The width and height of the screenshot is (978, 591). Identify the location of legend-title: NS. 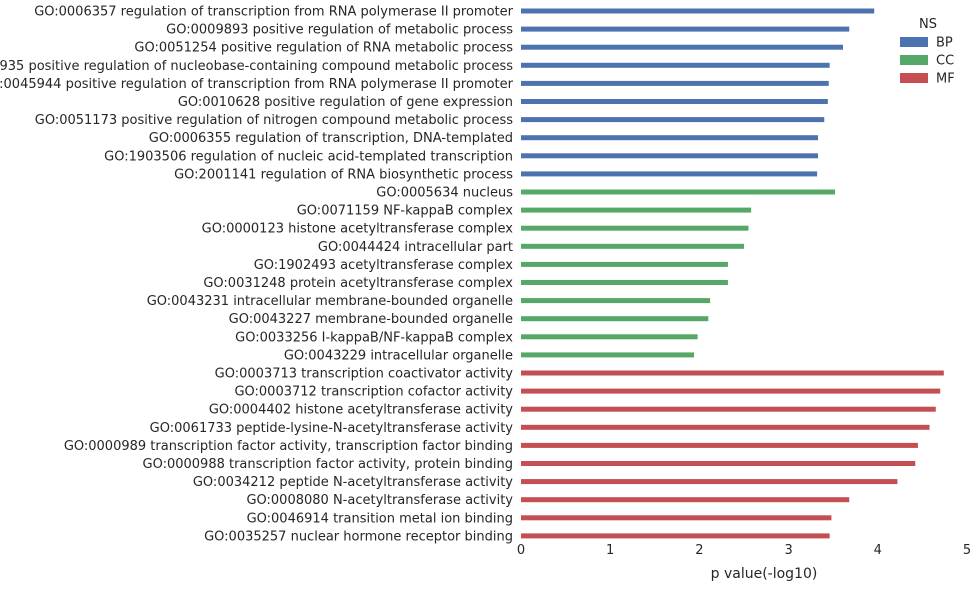
(928, 24).